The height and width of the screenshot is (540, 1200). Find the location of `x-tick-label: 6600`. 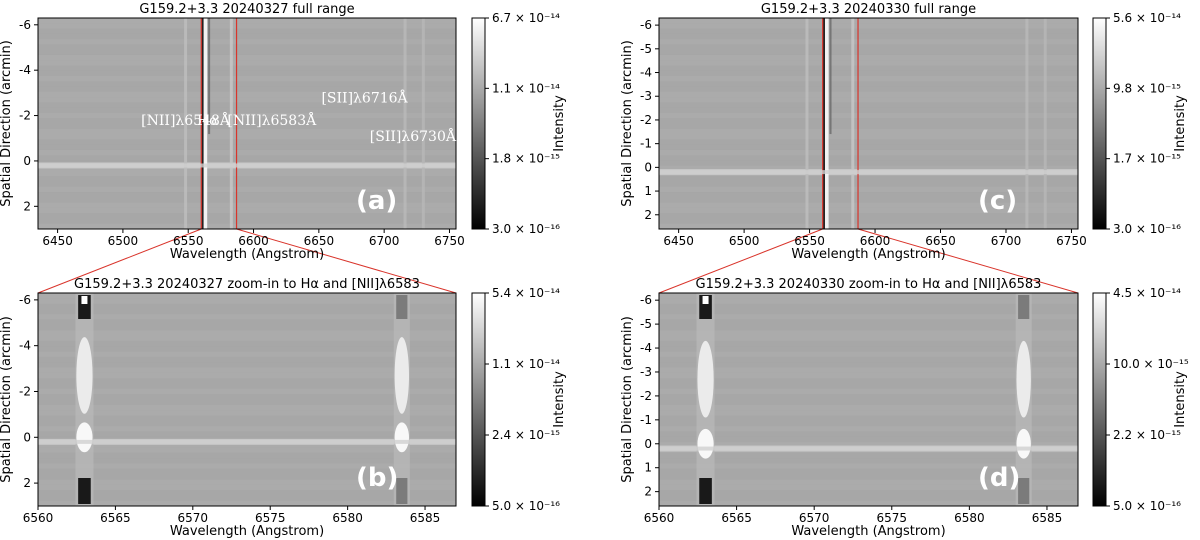

x-tick-label: 6600 is located at coordinates (875, 241).